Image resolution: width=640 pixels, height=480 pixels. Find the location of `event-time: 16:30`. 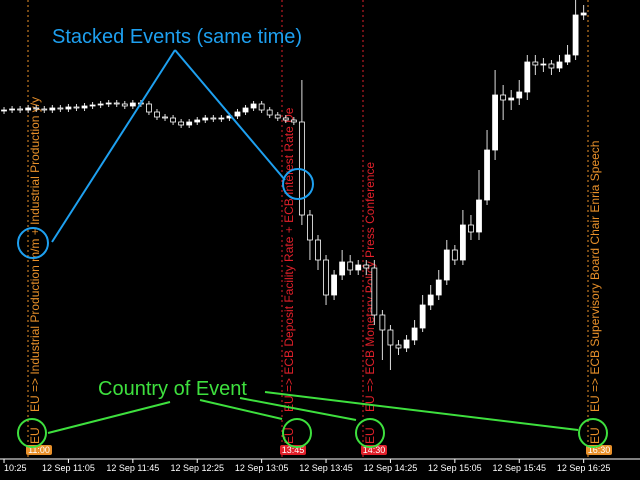

event-time: 16:30 is located at coordinates (599, 450).